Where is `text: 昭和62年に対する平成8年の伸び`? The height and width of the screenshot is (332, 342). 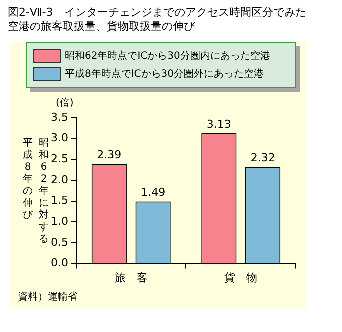
text: 昭和62年に対する平成8年の伸び is located at coordinates (36, 191).